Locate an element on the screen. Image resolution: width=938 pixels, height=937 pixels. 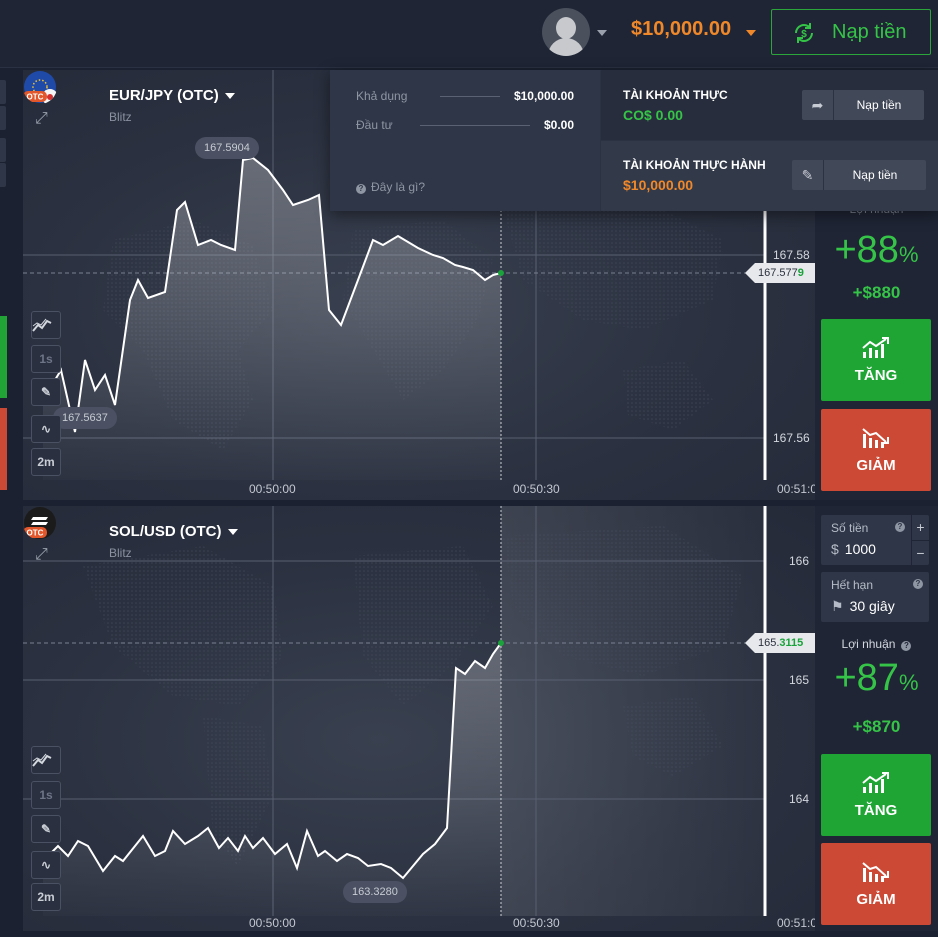
demo-account-title: TÀI KHOẢN THỰC HÀNH is located at coordinates (694, 165).